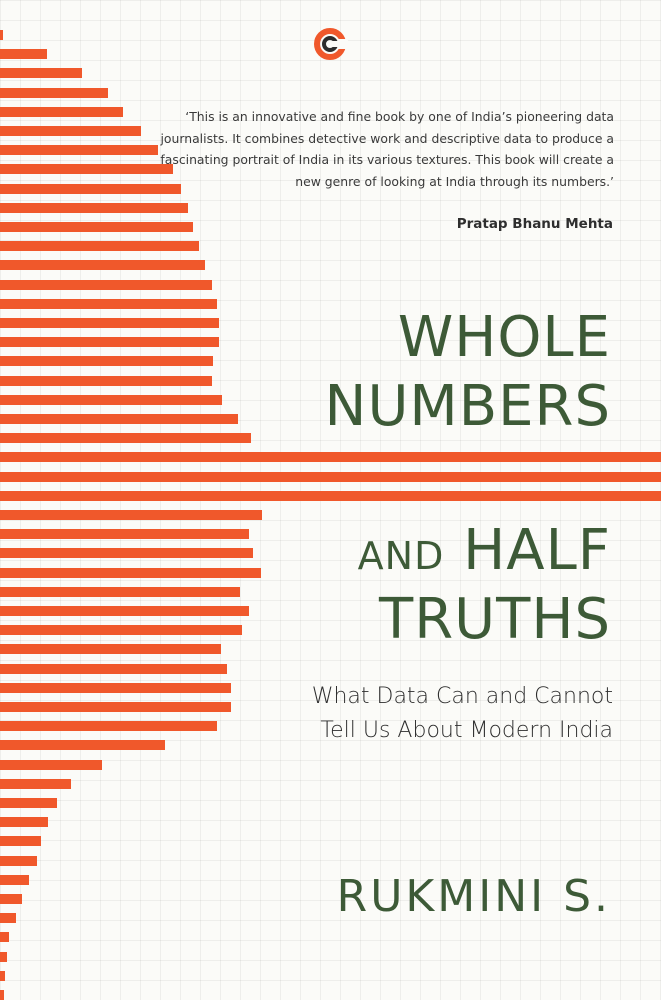 This screenshot has height=1000, width=661. I want to click on publisher-logo, so click(330, 44).